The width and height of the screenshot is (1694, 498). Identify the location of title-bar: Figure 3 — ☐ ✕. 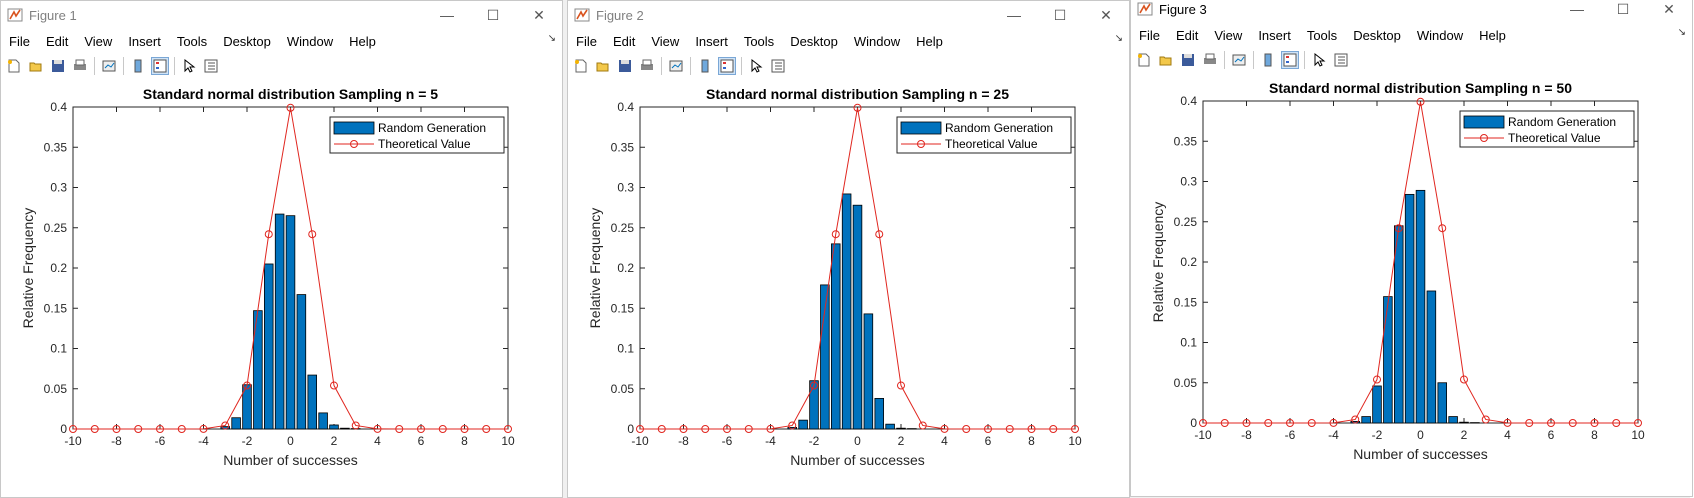
(1411, 11).